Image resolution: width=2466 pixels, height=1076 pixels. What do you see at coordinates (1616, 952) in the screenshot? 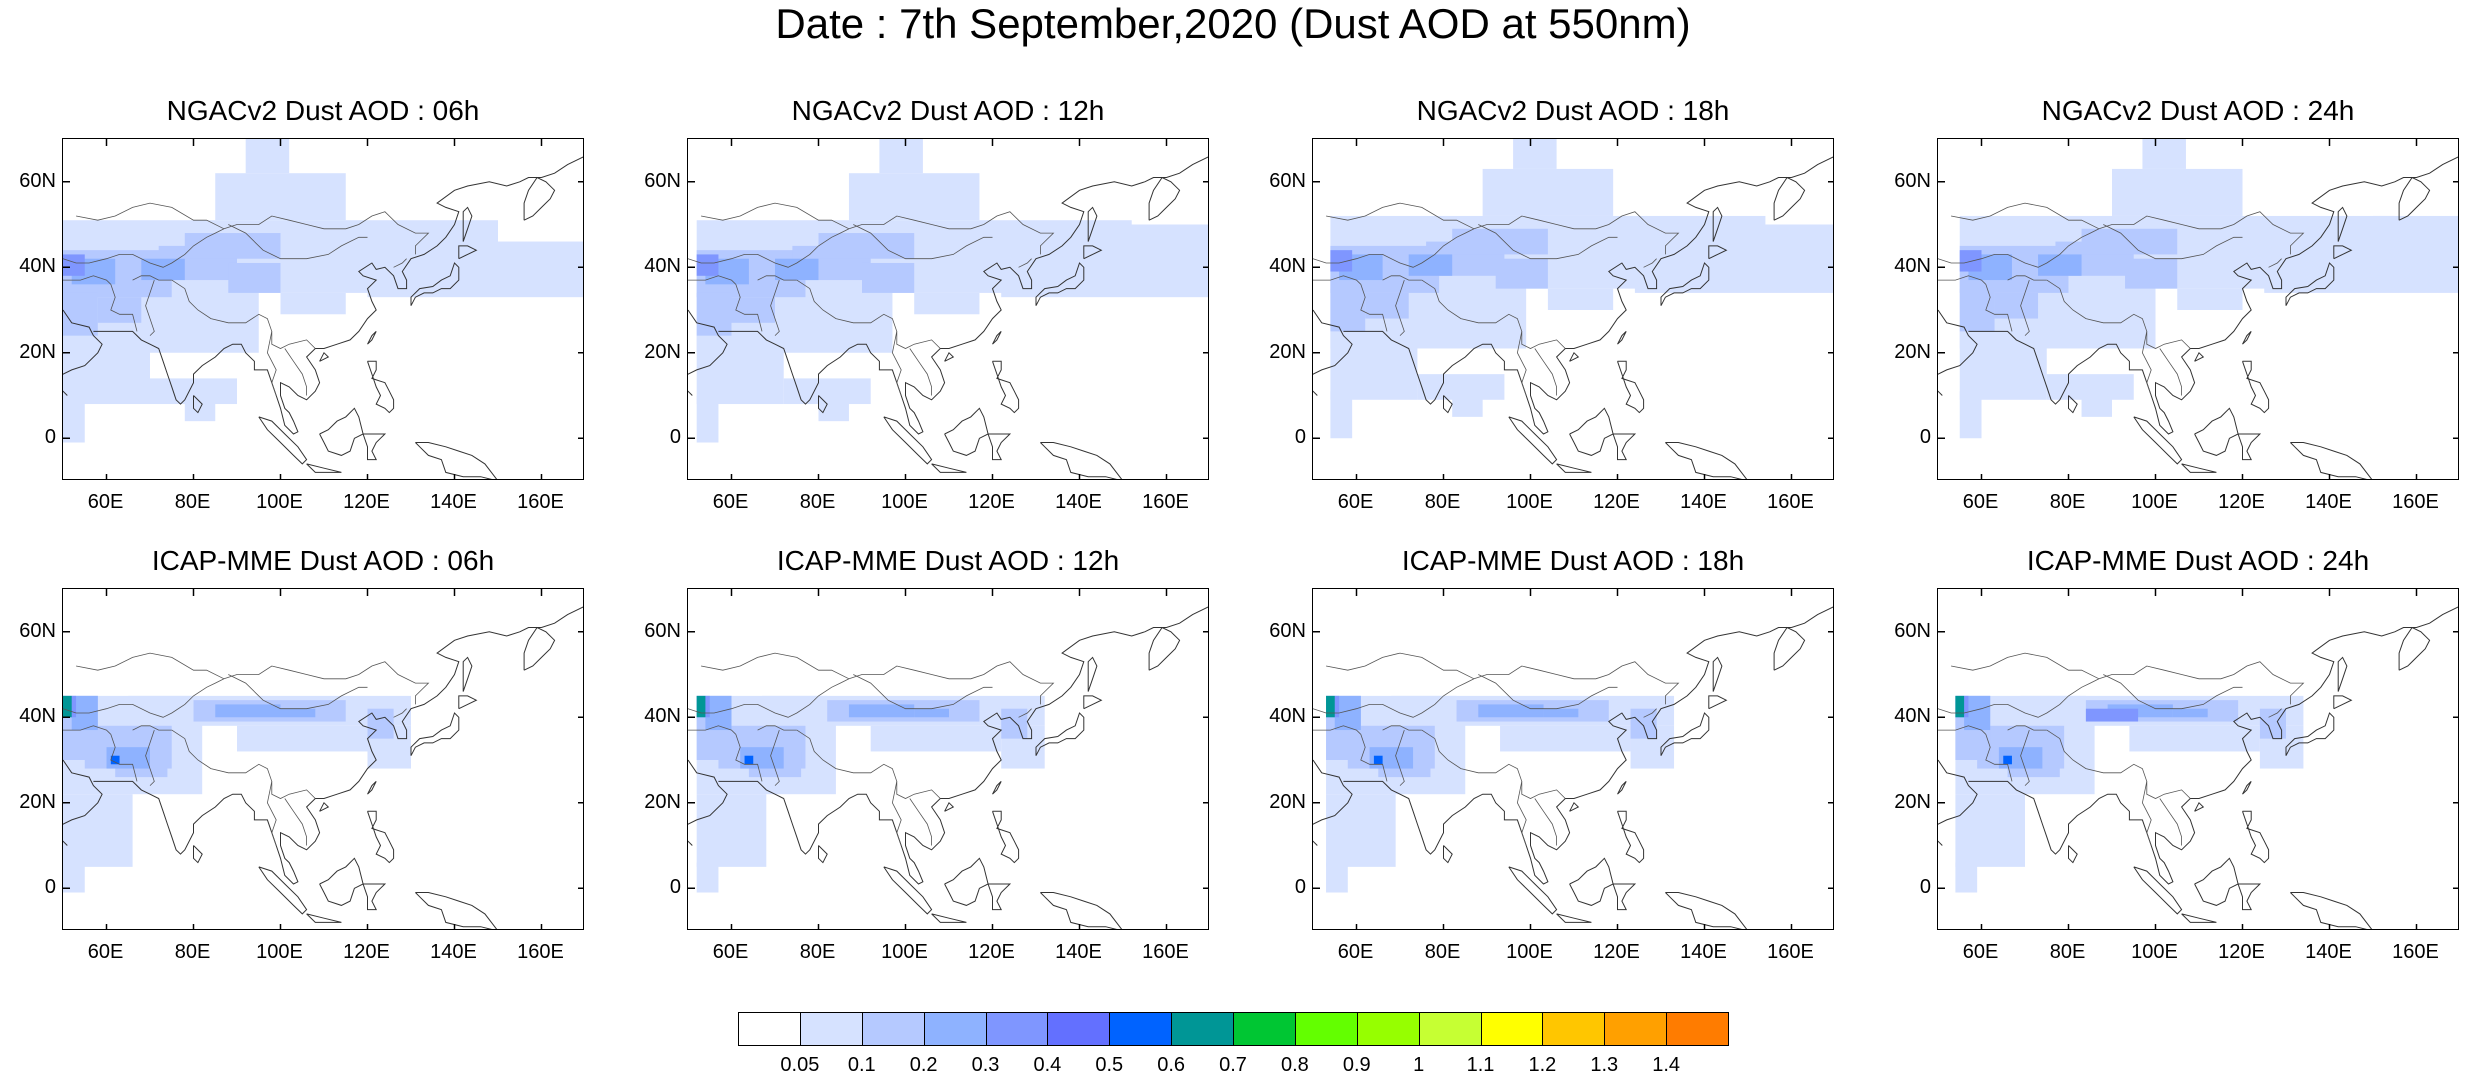
I see `lon-tick-label: 120E` at bounding box center [1616, 952].